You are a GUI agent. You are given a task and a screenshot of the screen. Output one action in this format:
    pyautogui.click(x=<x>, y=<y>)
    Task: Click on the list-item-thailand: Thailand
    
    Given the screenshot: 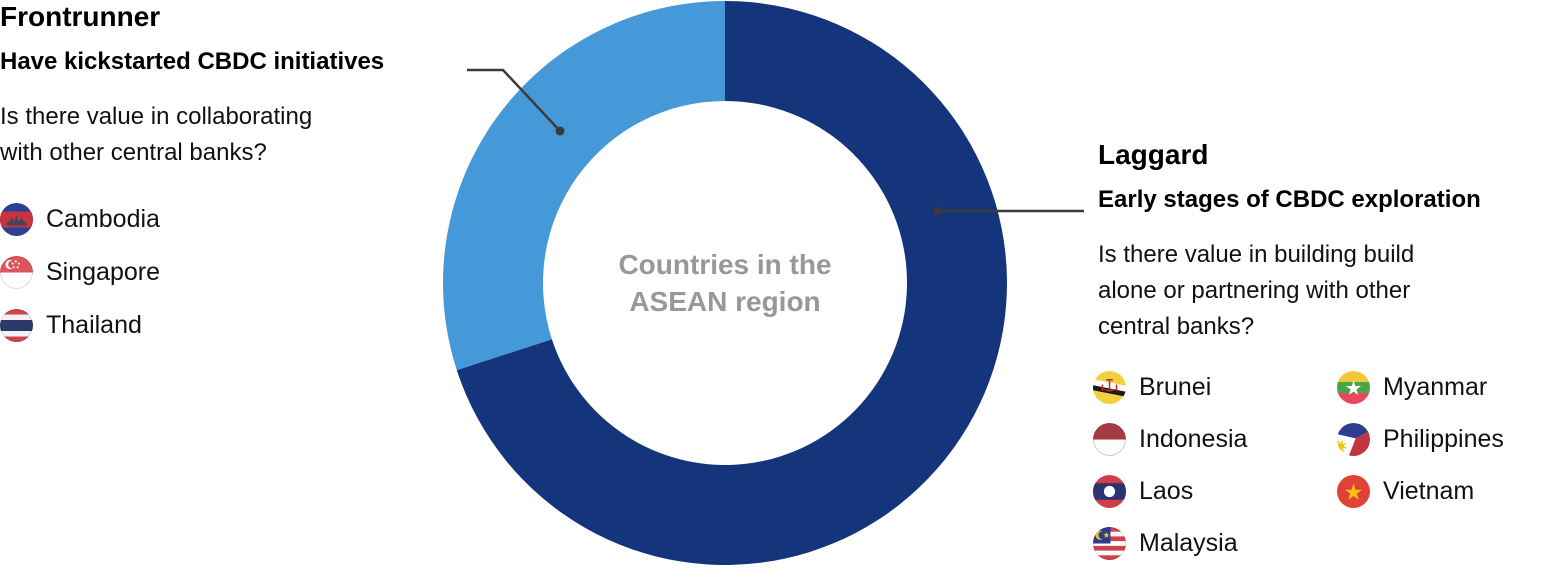 What is the action you would take?
    pyautogui.click(x=192, y=325)
    